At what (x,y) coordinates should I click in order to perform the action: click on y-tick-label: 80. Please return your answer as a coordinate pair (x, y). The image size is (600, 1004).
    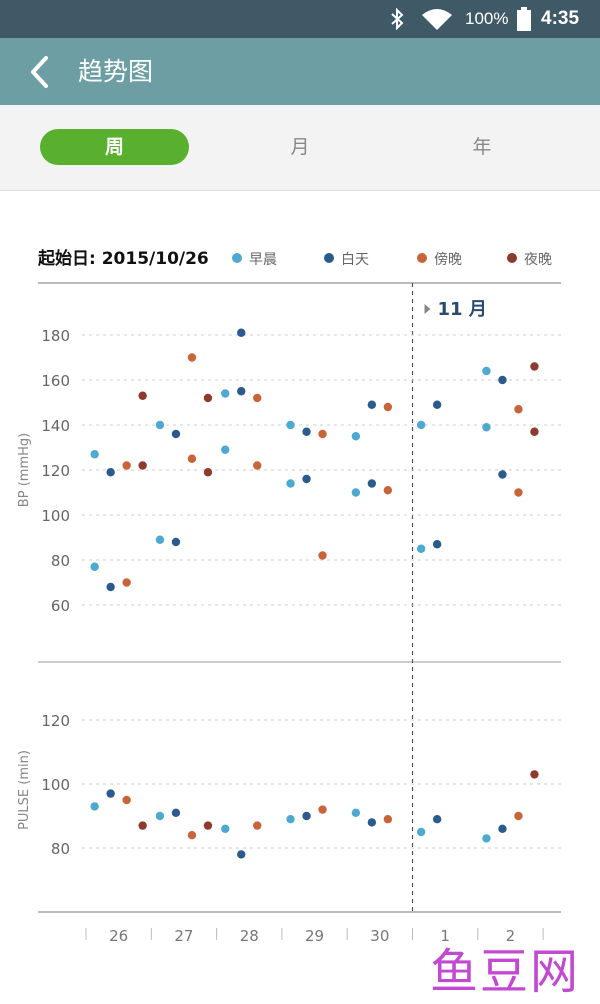
    Looking at the image, I should click on (60, 849).